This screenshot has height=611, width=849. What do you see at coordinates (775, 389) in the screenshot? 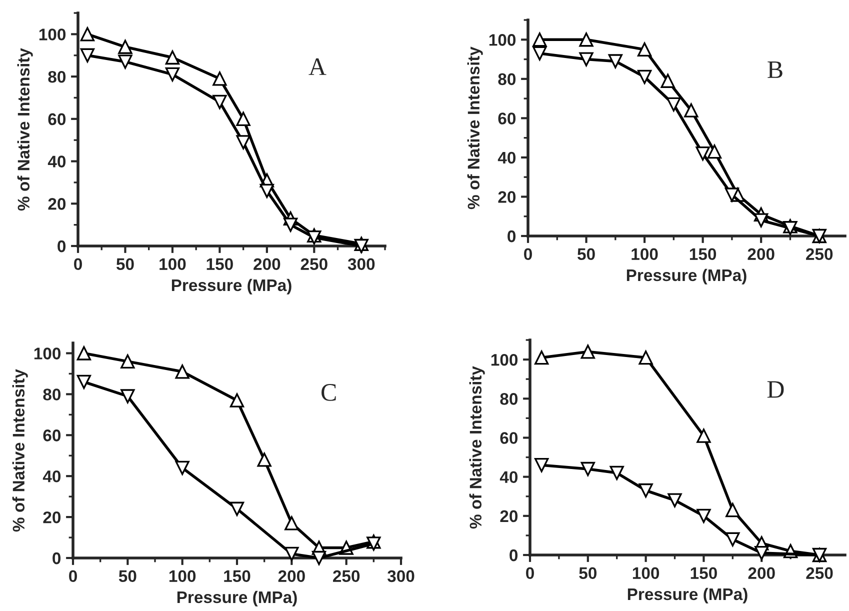
I see `annotation: D` at bounding box center [775, 389].